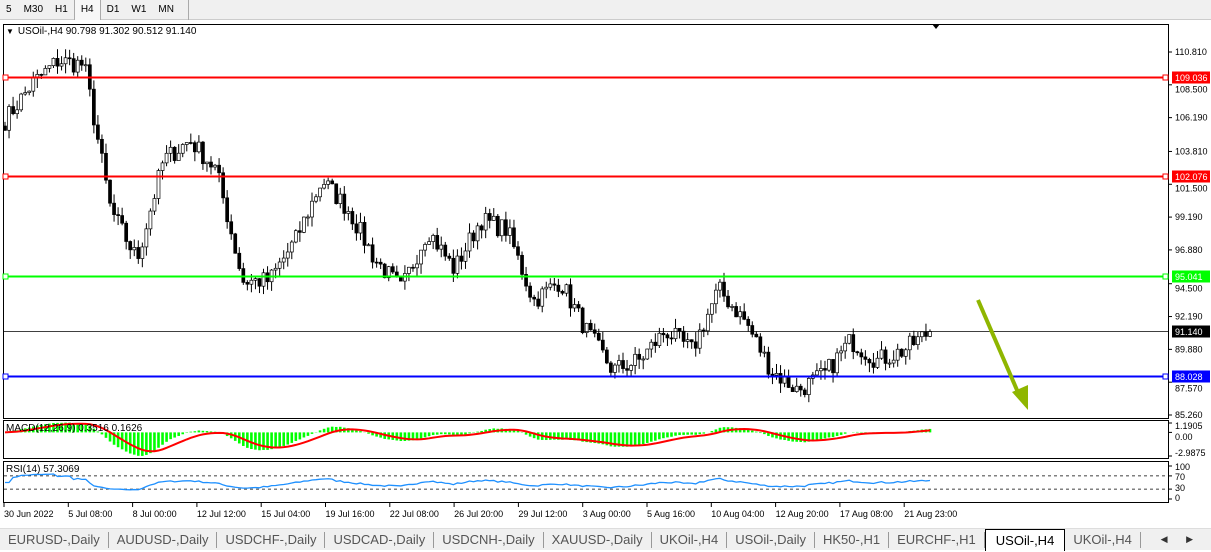 The width and height of the screenshot is (1211, 552). I want to click on timeframe-H4: H4, so click(87, 10).